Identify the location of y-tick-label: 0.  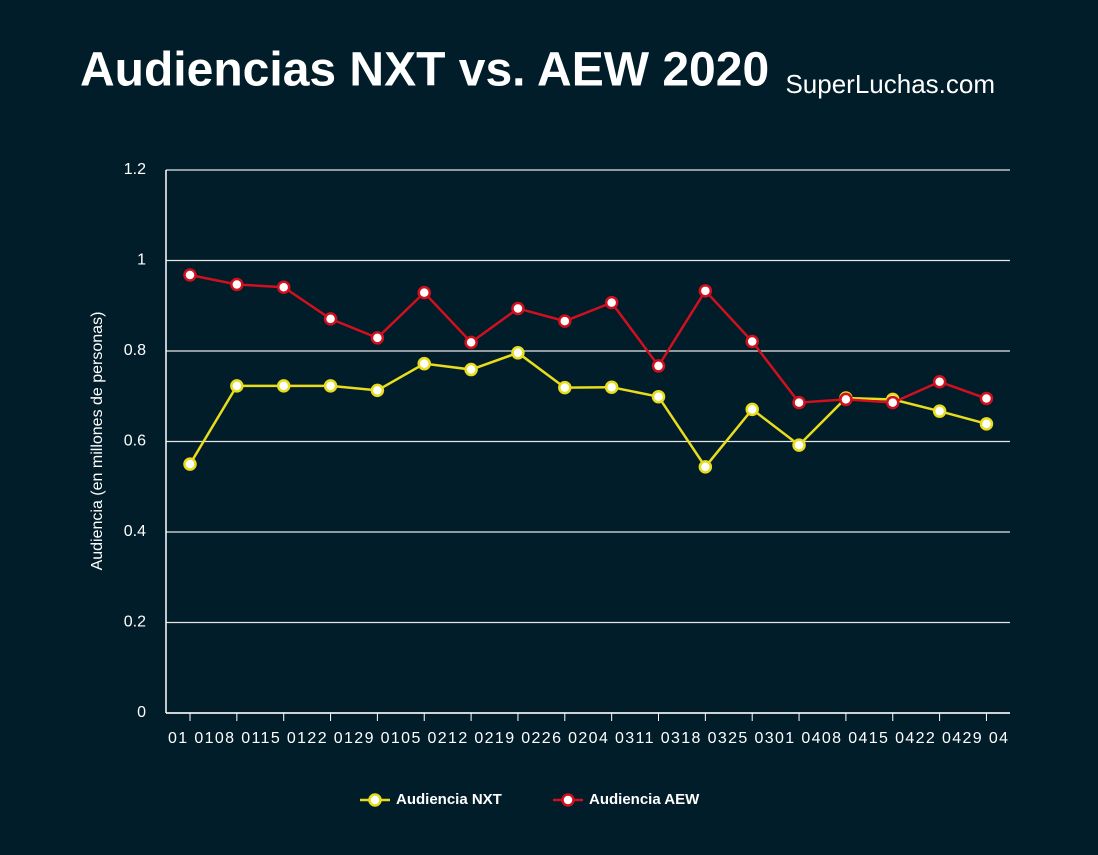
(141, 712).